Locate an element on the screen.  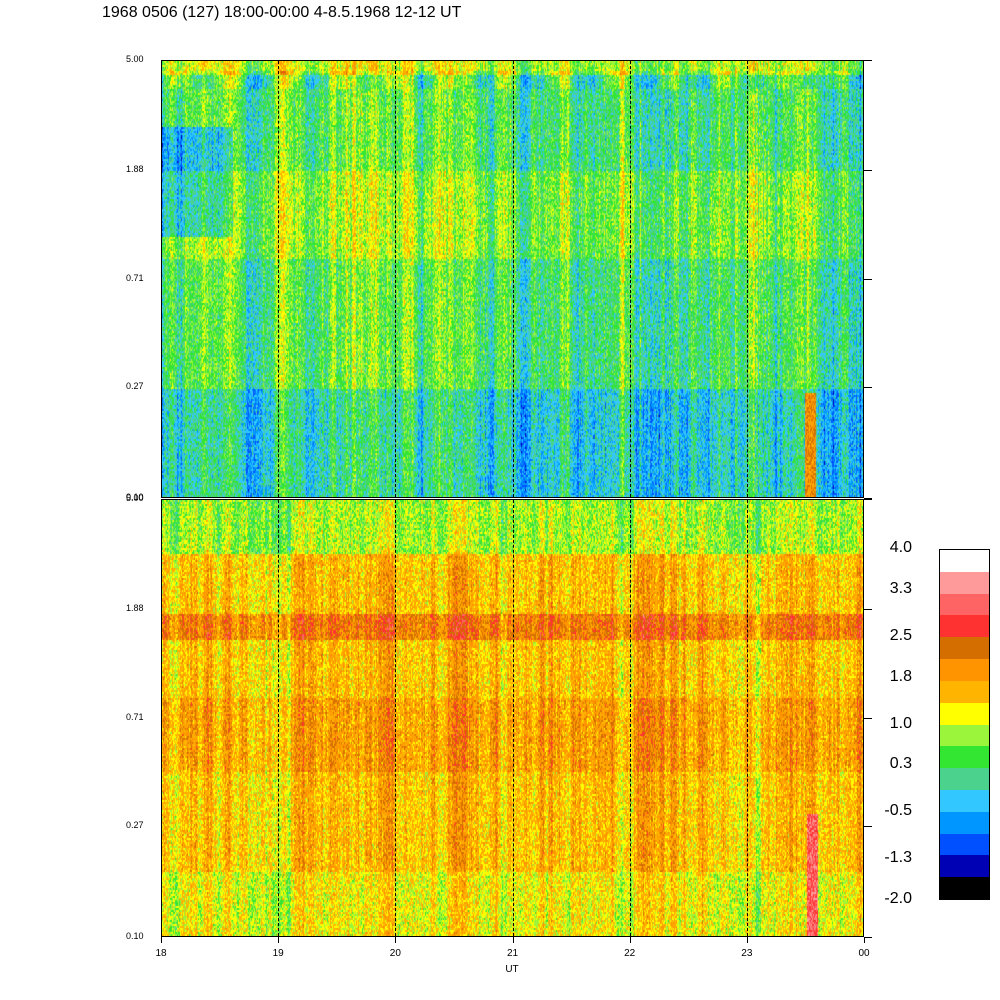
x-tick-label: 00 is located at coordinates (864, 953).